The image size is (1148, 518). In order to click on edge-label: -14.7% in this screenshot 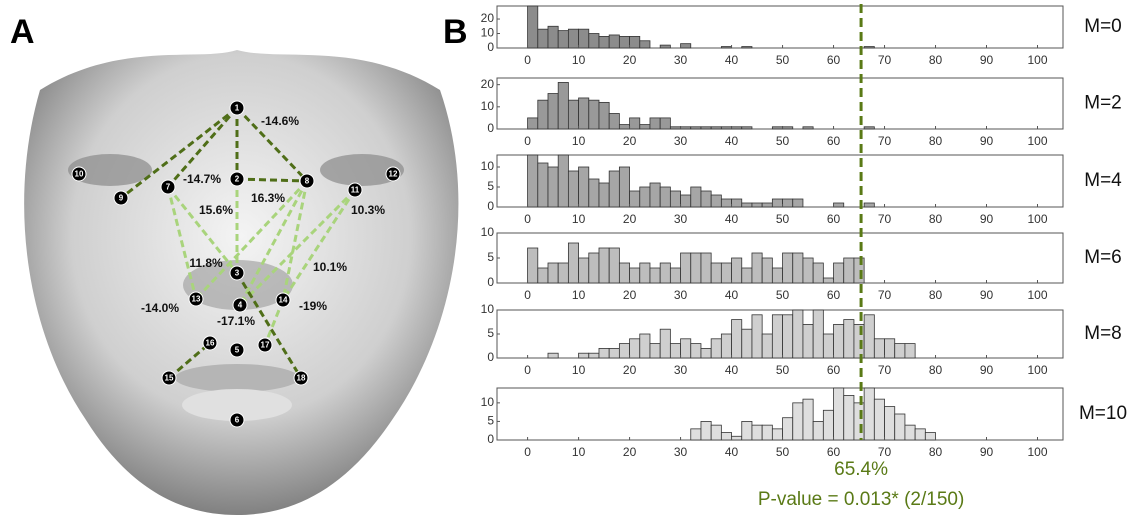, I will do `click(202, 179)`.